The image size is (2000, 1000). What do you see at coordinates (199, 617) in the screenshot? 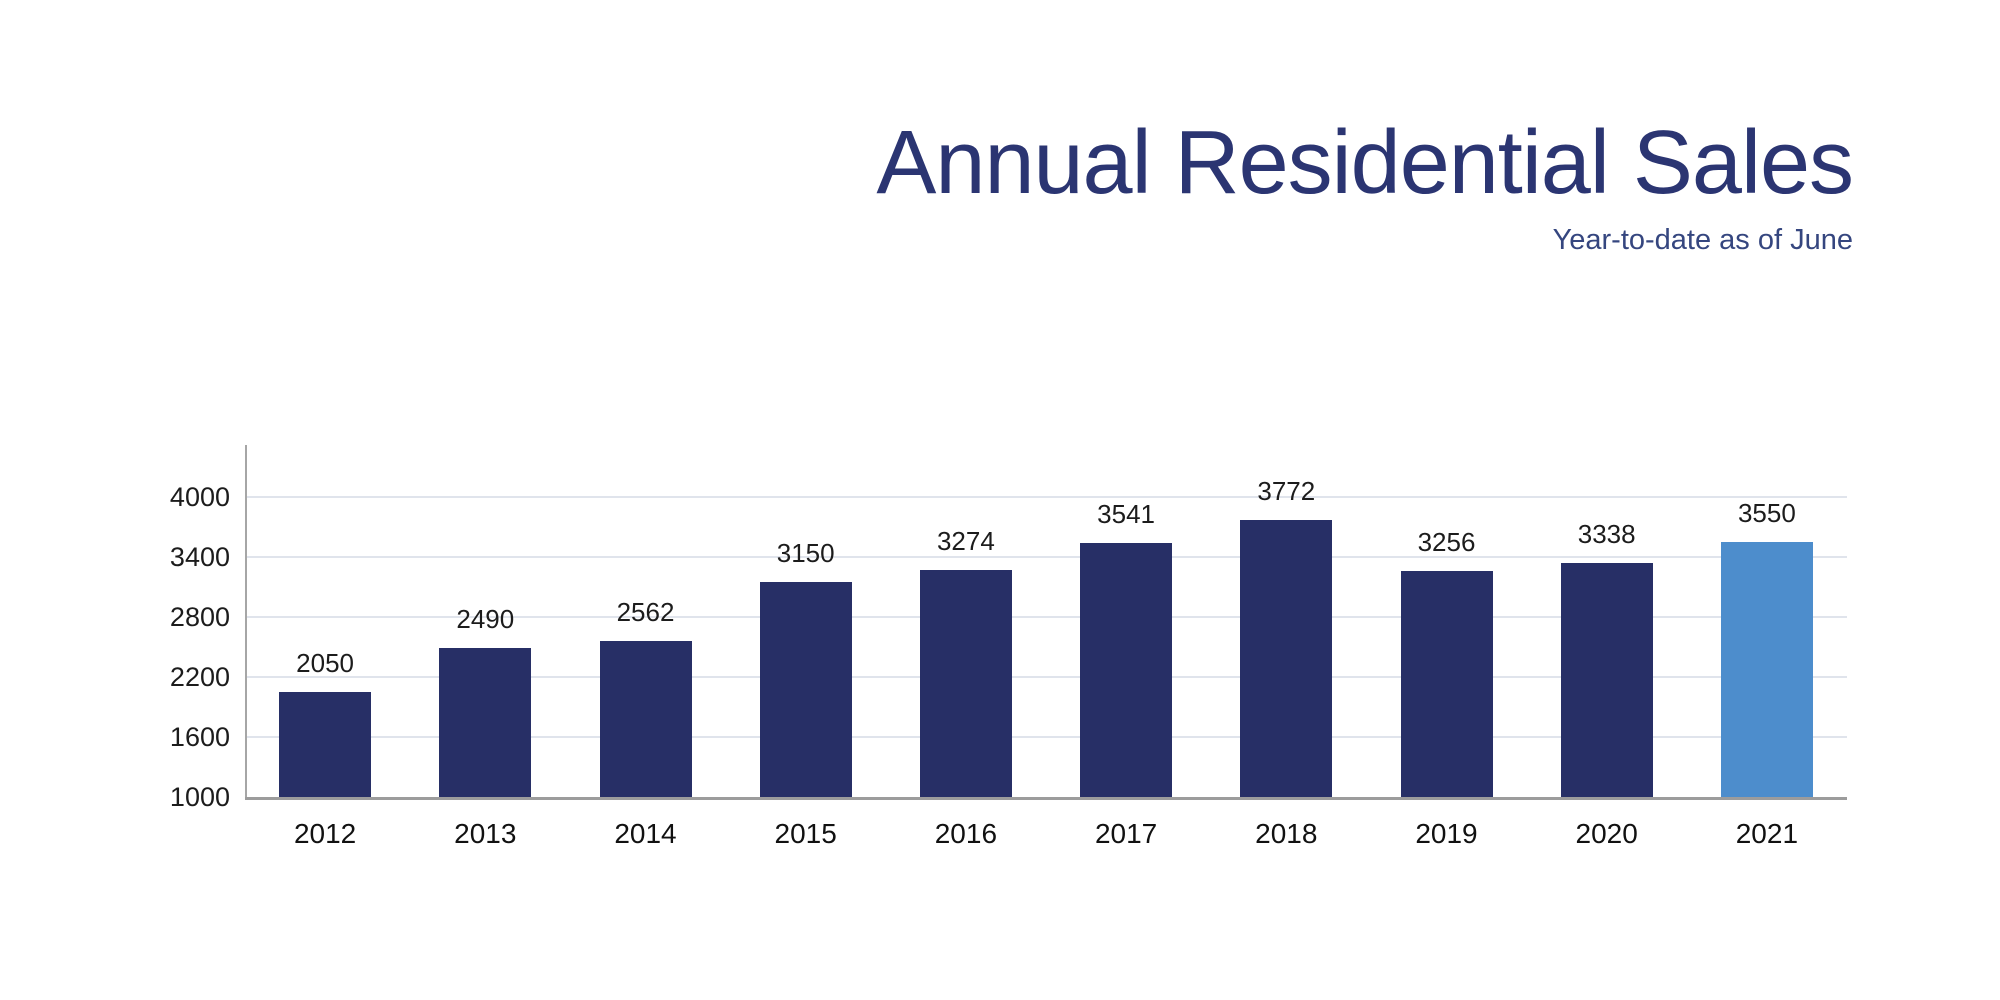
I see `y-tick-label-2800: 2800` at bounding box center [199, 617].